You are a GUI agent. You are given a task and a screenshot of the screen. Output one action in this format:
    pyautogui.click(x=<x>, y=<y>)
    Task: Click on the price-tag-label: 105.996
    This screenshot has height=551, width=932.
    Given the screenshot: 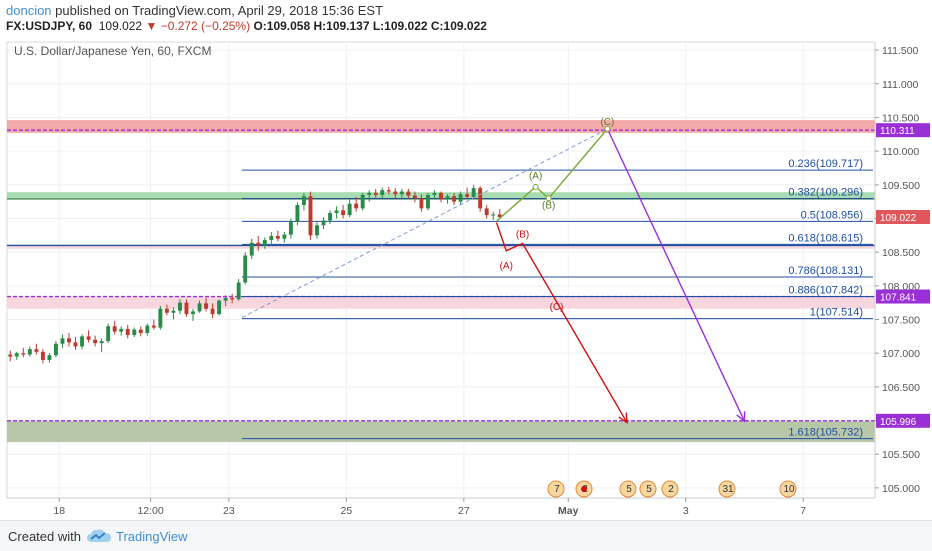 What is the action you would take?
    pyautogui.click(x=898, y=422)
    